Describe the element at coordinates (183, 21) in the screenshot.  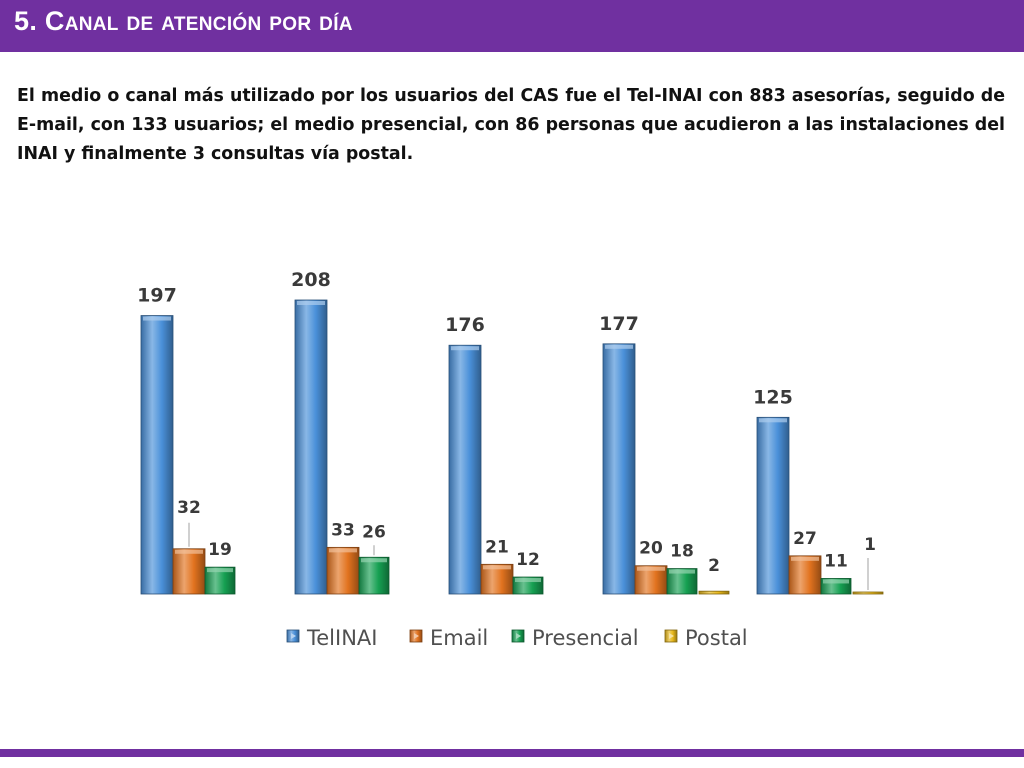
I see `slide-title: 5. Canal de atención por día` at that location.